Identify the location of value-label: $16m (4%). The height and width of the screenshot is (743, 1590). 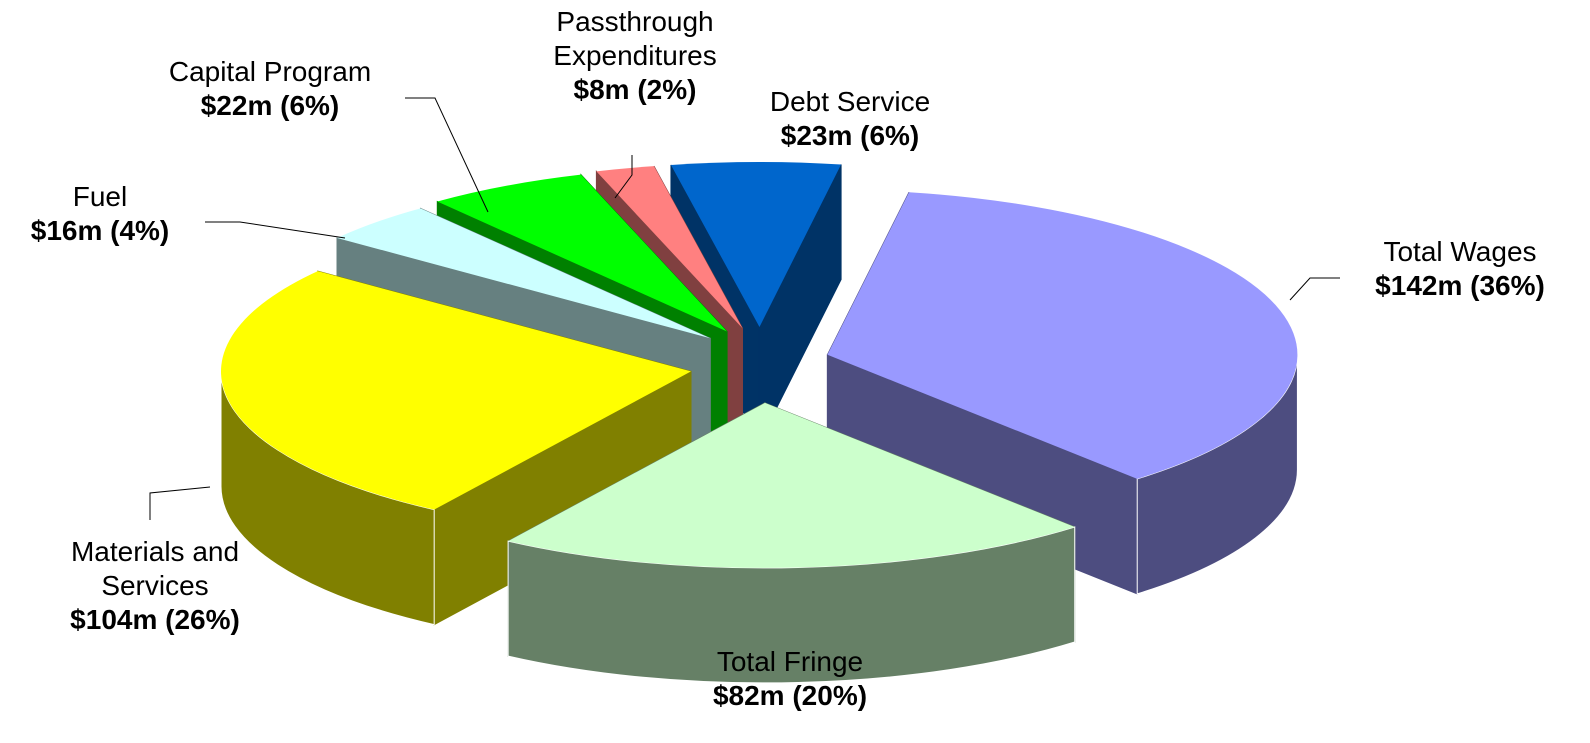
(100, 230).